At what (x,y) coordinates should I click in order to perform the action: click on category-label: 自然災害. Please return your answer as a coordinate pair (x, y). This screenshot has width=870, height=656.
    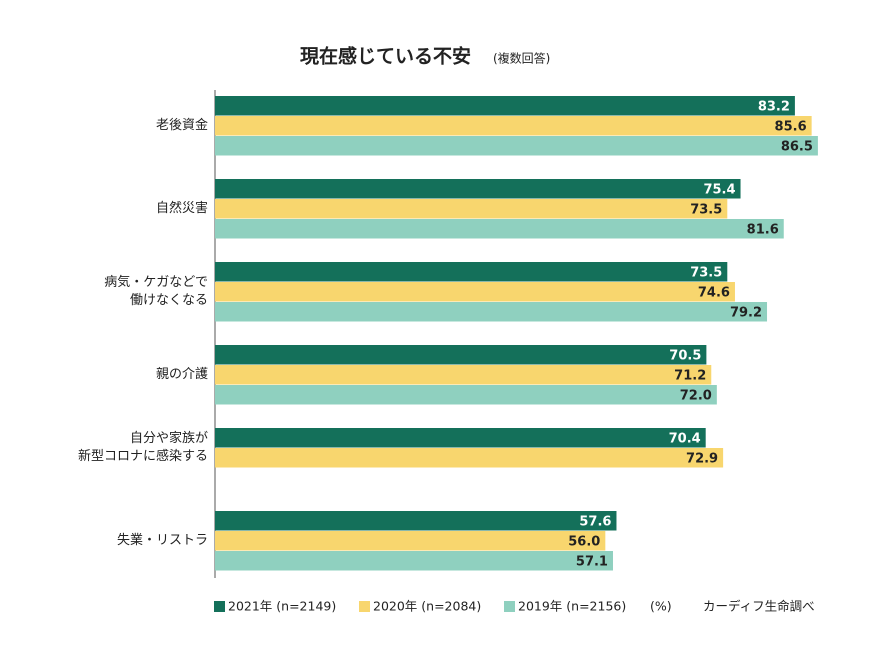
    Looking at the image, I should click on (181, 208).